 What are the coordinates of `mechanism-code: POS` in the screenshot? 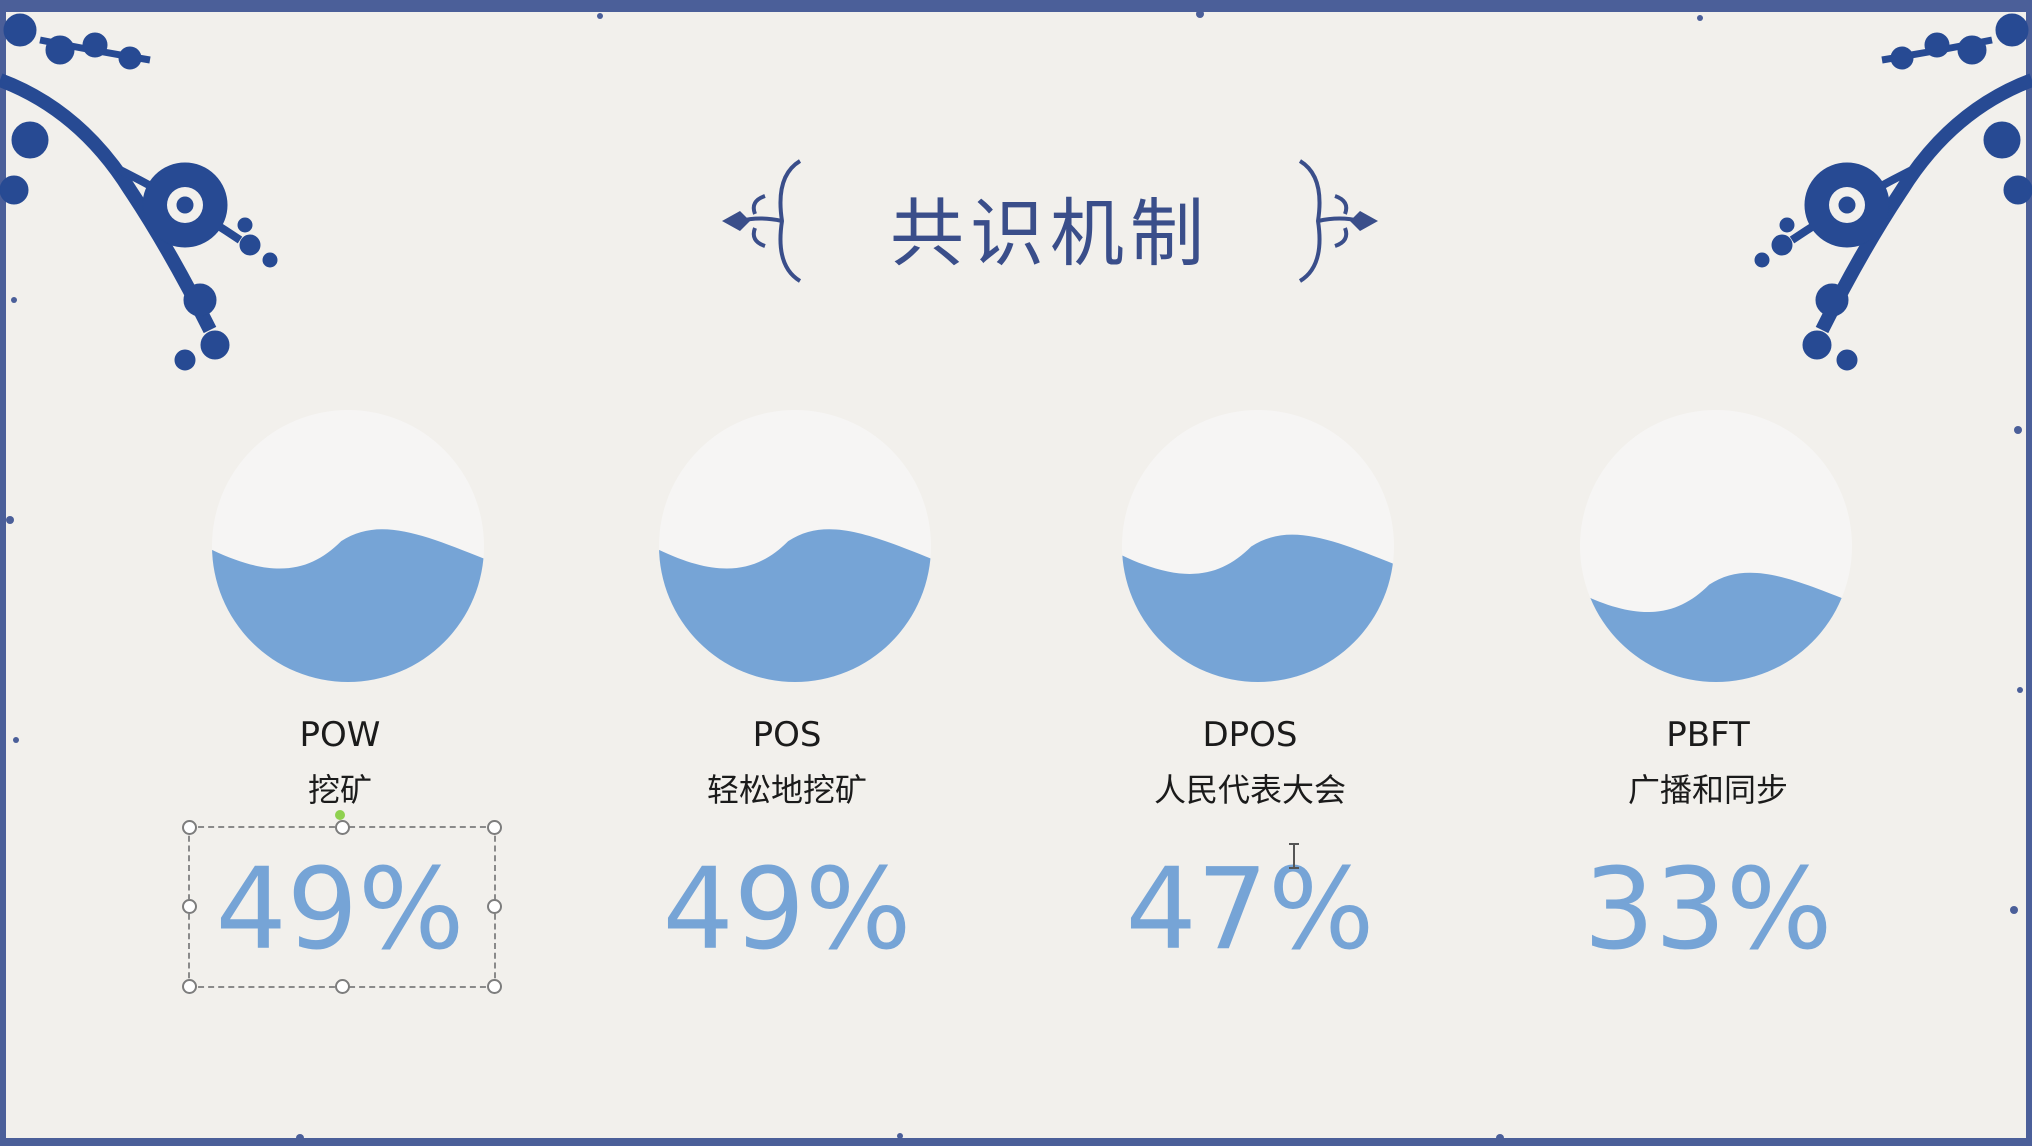 It's located at (787, 735).